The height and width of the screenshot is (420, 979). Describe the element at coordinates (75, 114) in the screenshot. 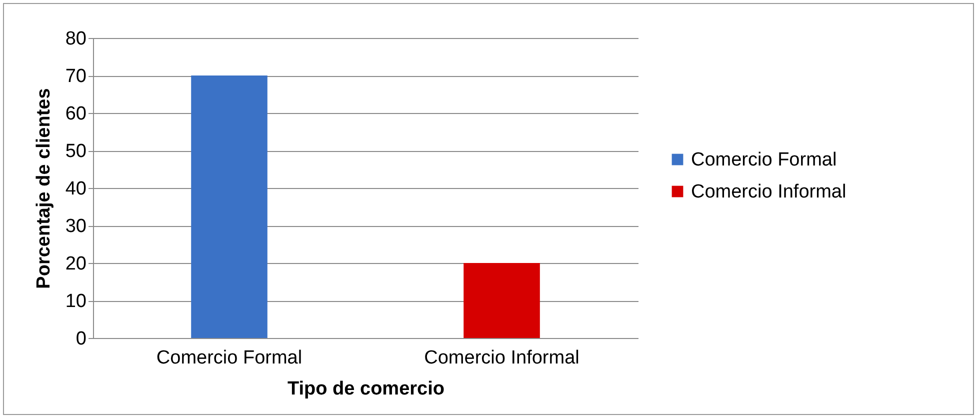

I see `y-tick-label: 60` at that location.